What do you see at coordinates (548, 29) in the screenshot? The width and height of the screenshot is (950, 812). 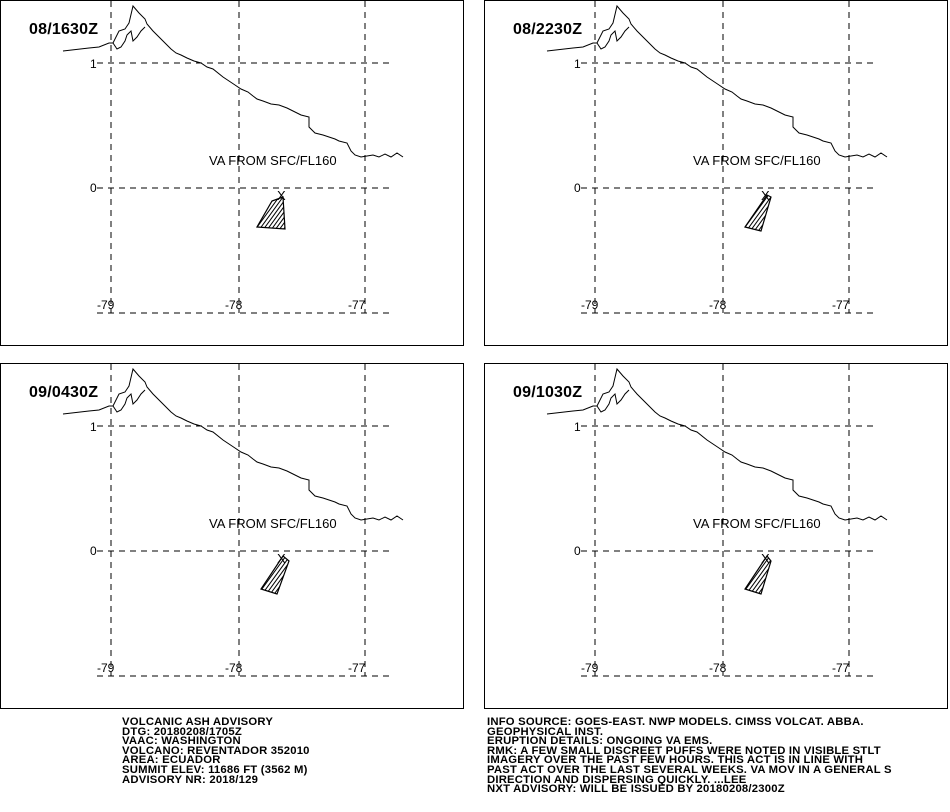 I see `forecast-time: 08/2230Z` at bounding box center [548, 29].